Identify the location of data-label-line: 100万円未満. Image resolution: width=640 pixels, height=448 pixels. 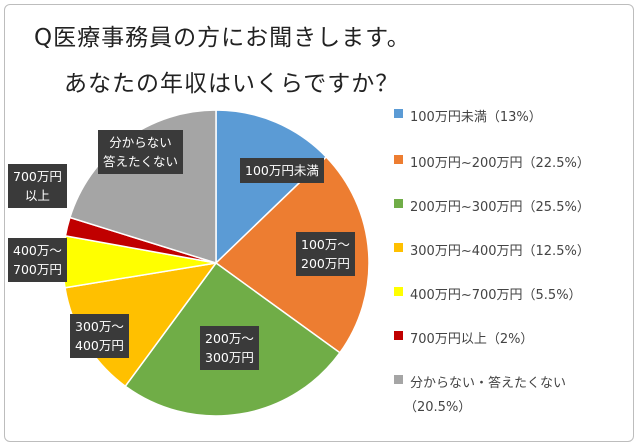
(282, 170).